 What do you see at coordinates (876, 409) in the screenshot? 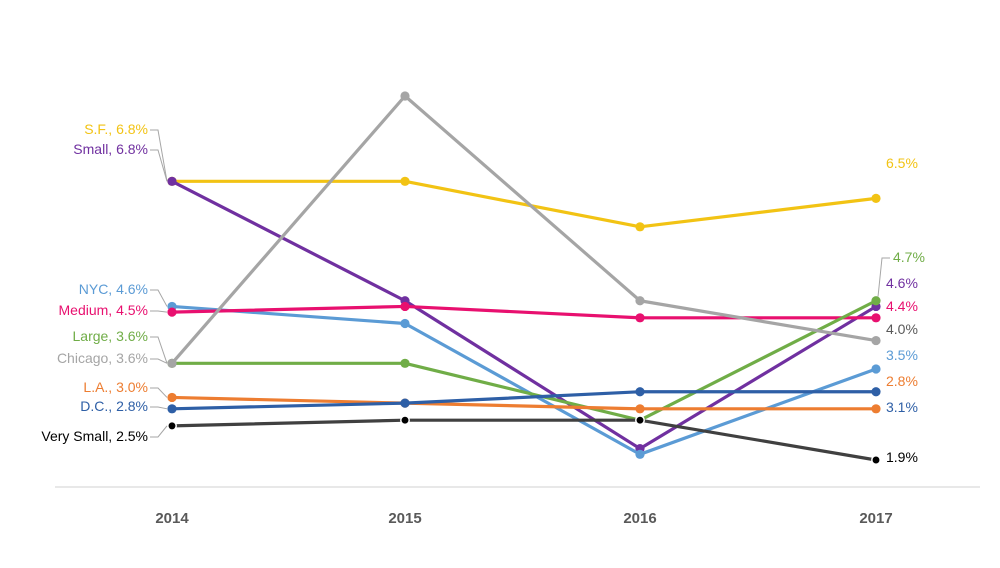
I see `point-l-a-2017` at bounding box center [876, 409].